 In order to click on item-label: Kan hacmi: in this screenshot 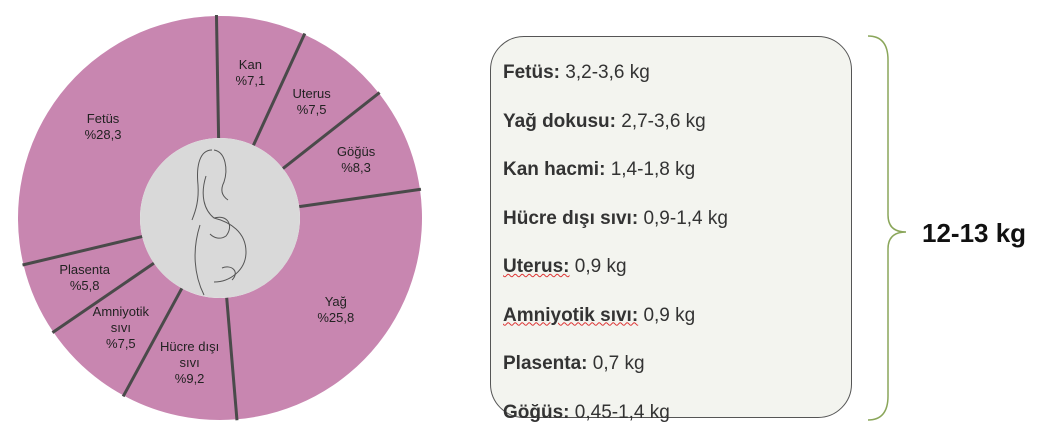, I will do `click(554, 169)`.